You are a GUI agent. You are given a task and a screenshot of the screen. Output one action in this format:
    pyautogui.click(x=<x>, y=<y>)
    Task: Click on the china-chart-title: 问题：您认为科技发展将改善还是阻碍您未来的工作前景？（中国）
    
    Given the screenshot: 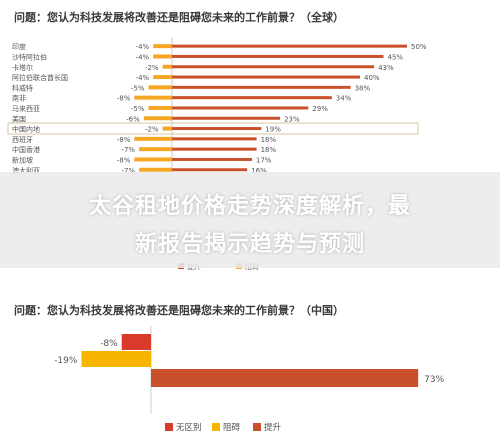 What is the action you would take?
    pyautogui.click(x=179, y=310)
    